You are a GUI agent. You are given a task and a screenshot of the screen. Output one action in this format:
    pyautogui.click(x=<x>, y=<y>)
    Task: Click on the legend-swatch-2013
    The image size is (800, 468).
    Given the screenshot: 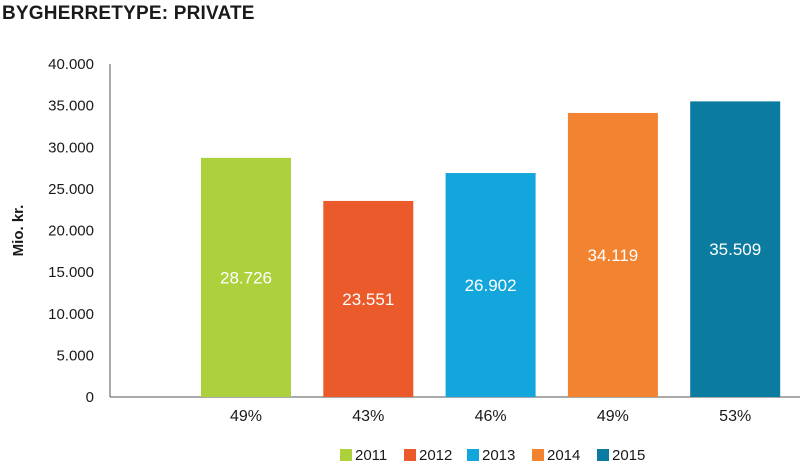 What is the action you would take?
    pyautogui.click(x=473, y=455)
    